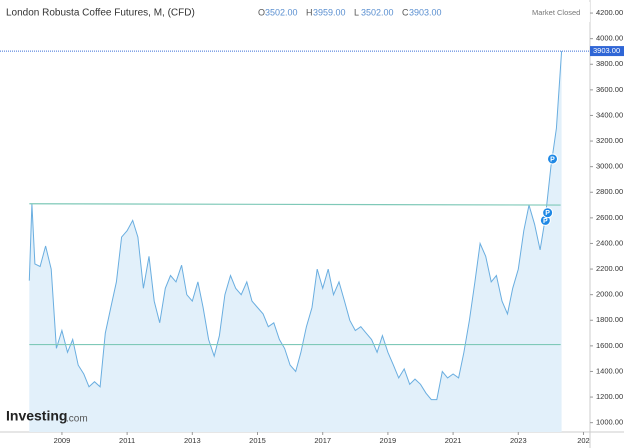 This screenshot has height=448, width=624. Describe the element at coordinates (556, 12) in the screenshot. I see `market-status: Market Closed` at that location.